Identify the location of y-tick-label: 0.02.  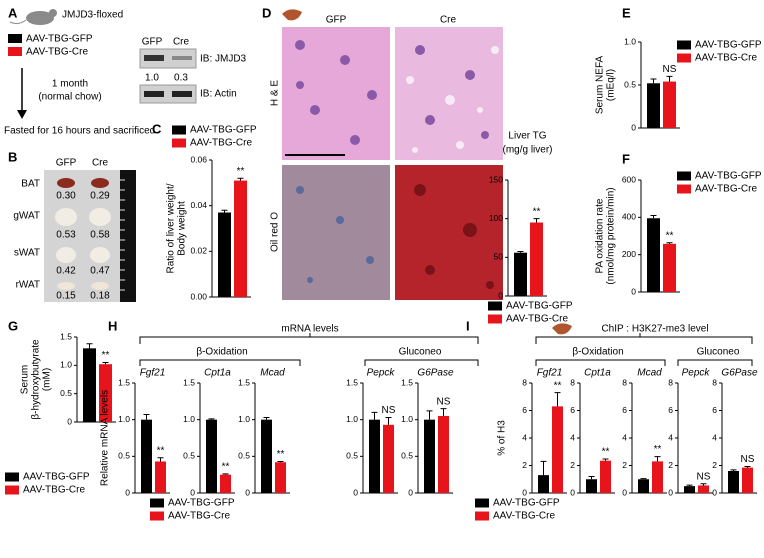
(198, 251).